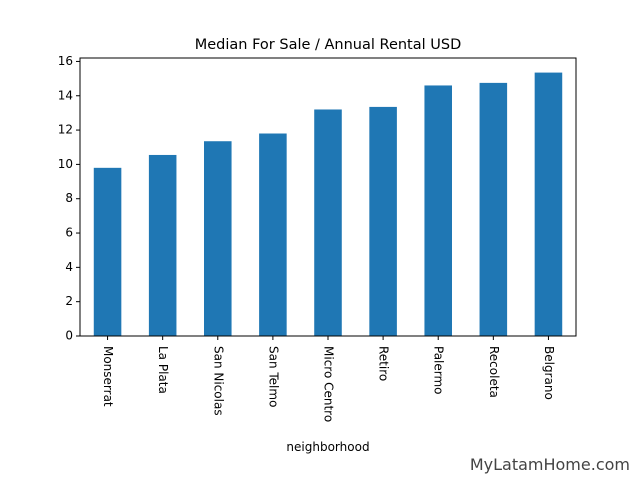 The width and height of the screenshot is (640, 480). Describe the element at coordinates (107, 251) in the screenshot. I see `bar-monserrat` at that location.